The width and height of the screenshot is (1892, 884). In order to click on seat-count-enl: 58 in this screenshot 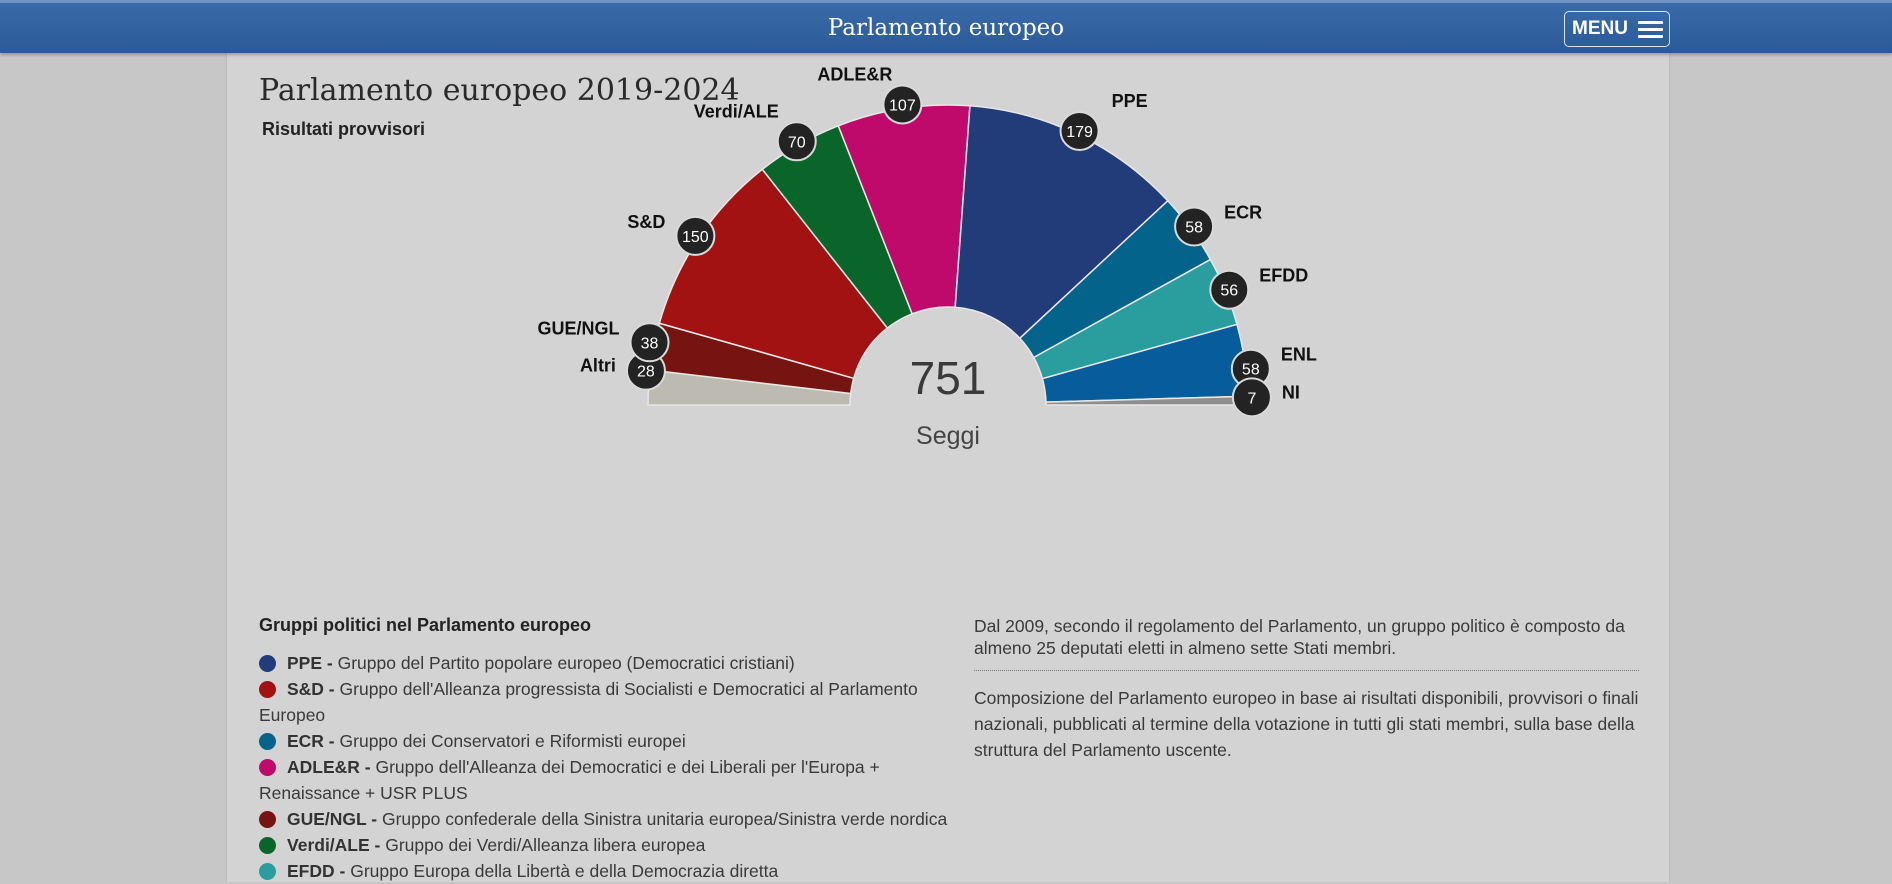, I will do `click(1251, 370)`.